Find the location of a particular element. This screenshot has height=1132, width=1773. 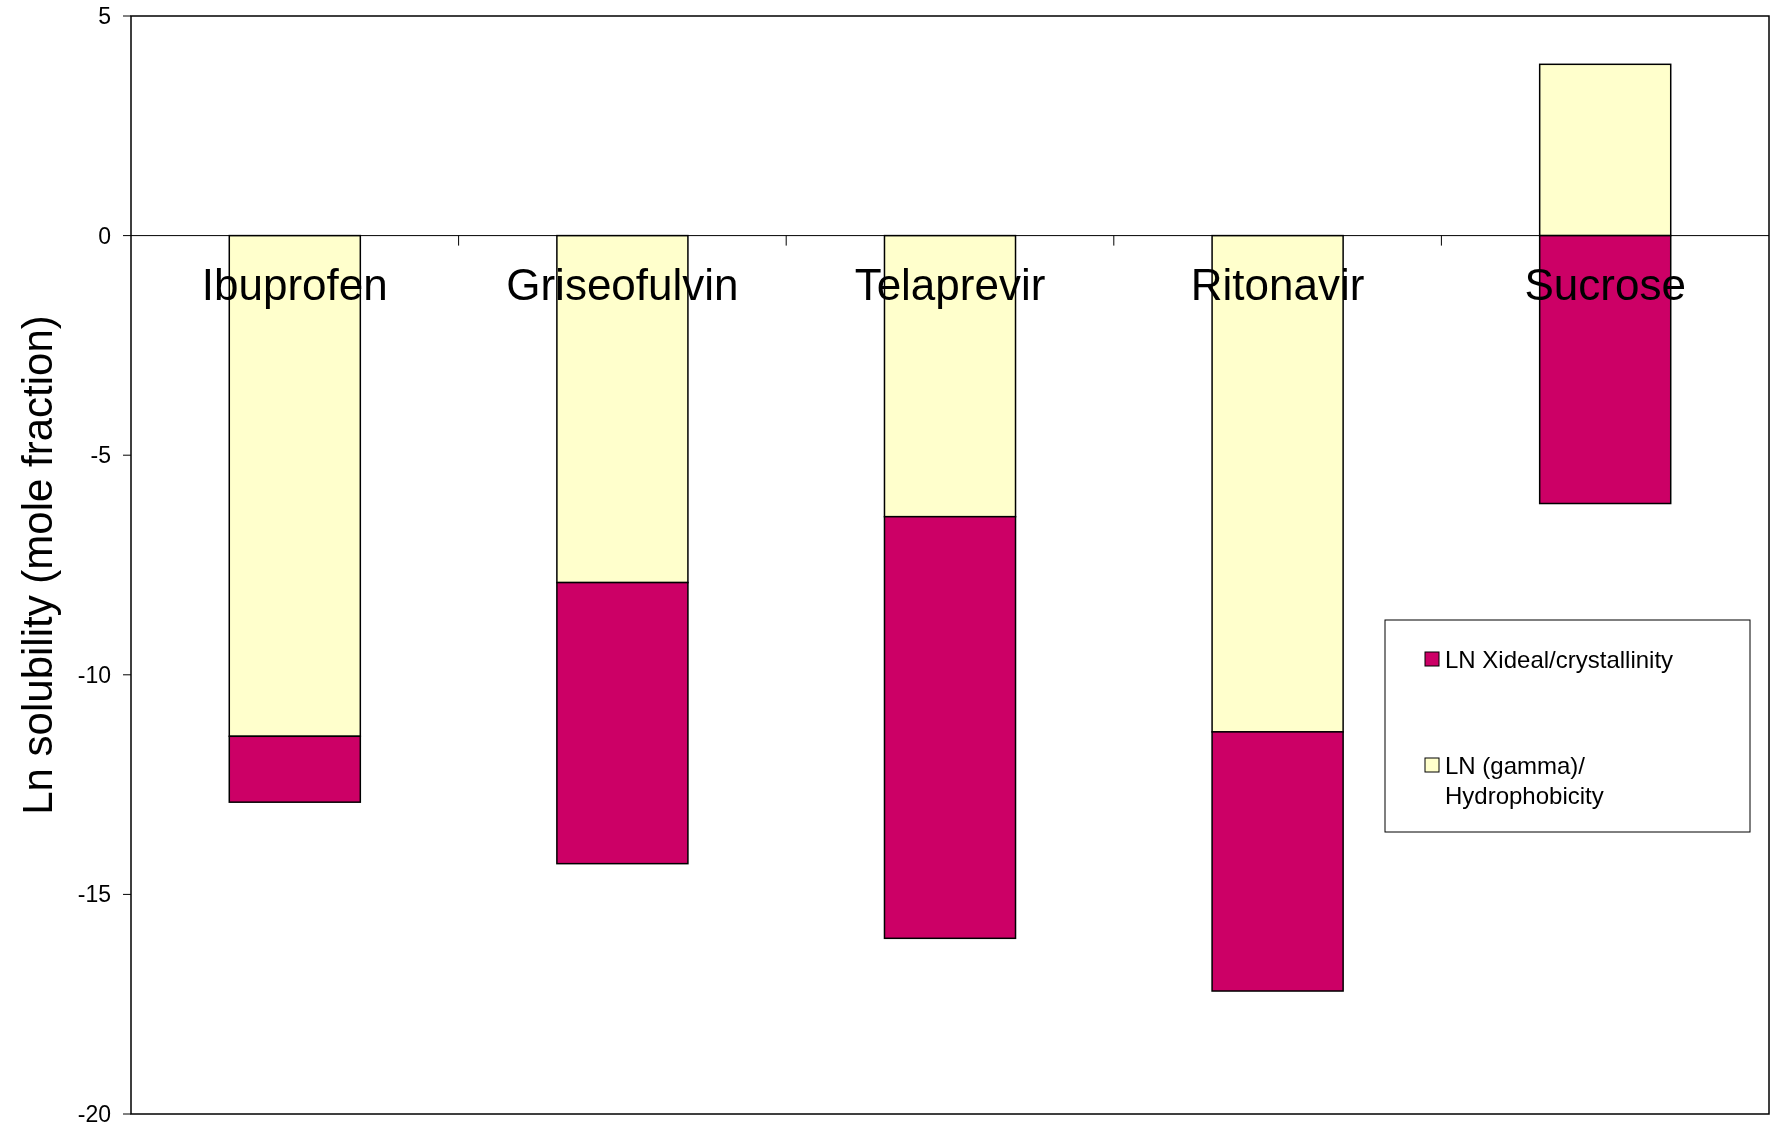

y-tick-label: 5 is located at coordinates (104, 16).